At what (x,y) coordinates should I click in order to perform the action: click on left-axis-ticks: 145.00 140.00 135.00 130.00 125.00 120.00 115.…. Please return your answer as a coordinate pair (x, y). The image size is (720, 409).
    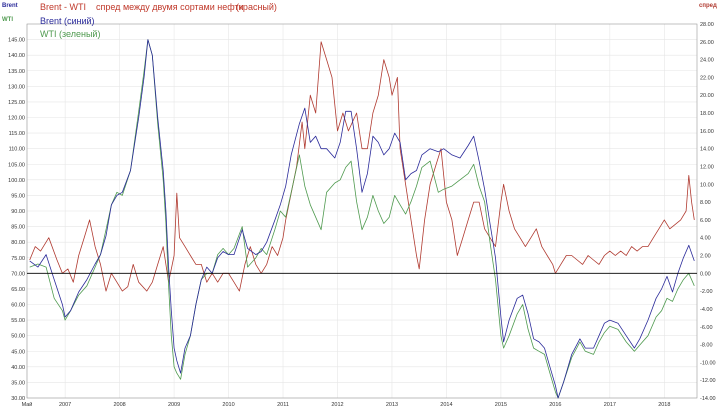
    Looking at the image, I should click on (16, 220).